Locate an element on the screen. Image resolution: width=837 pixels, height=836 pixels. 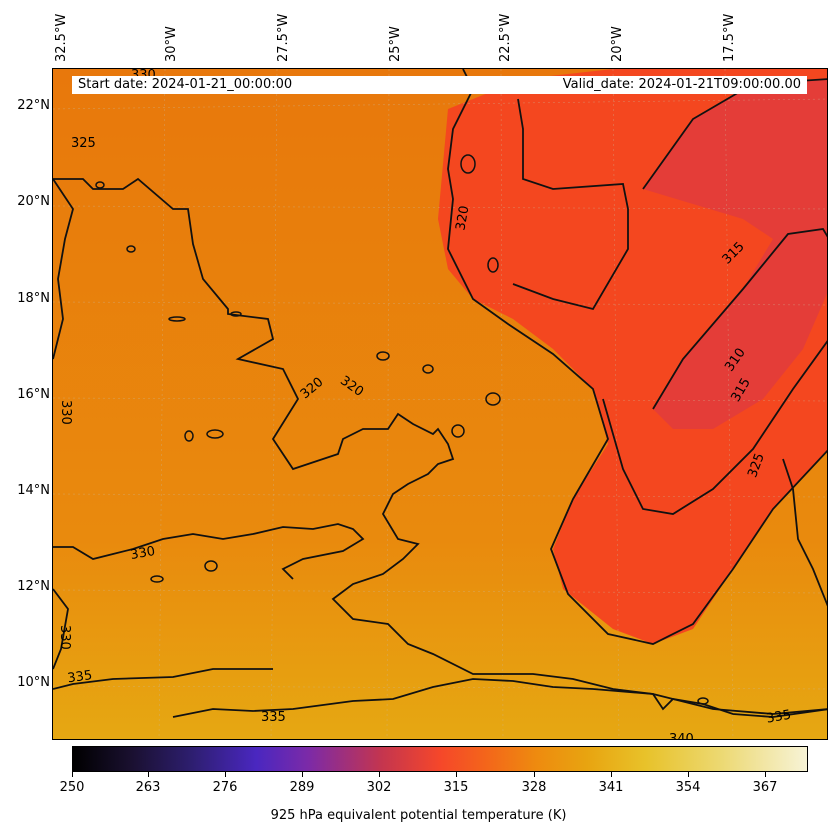
lat-tick: 10°N is located at coordinates (33, 682).